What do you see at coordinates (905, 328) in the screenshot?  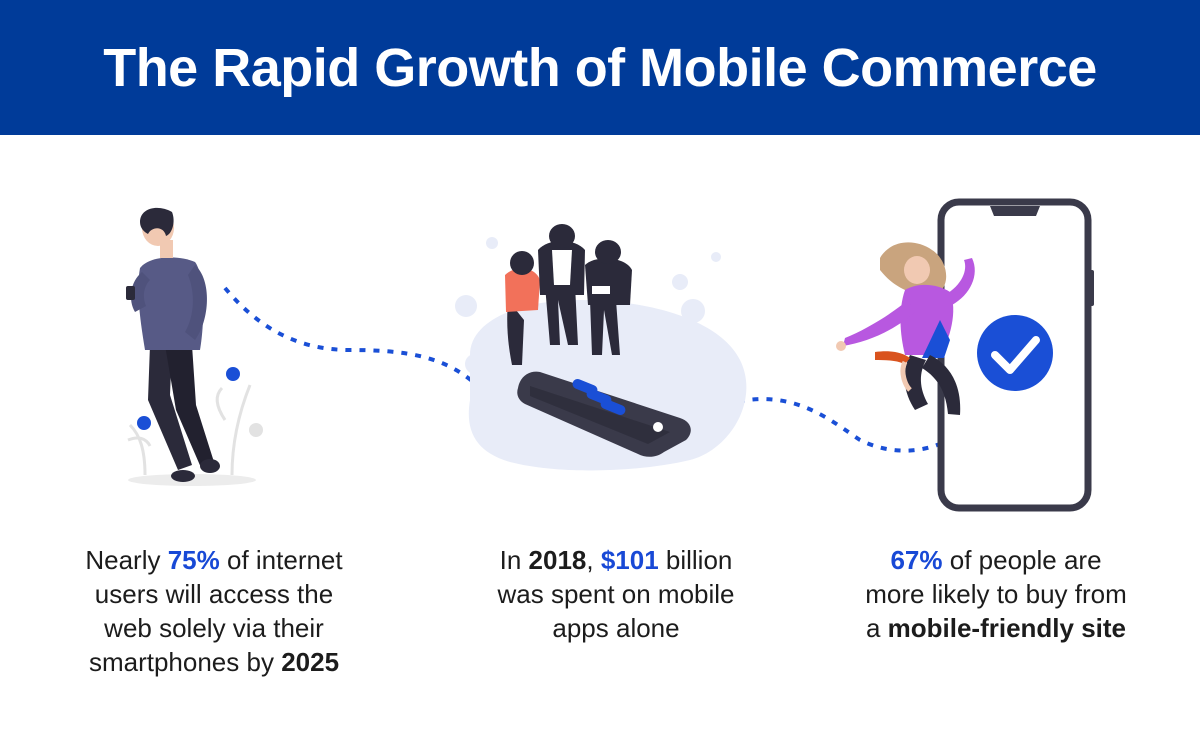 I see `woman-jumping-icon` at bounding box center [905, 328].